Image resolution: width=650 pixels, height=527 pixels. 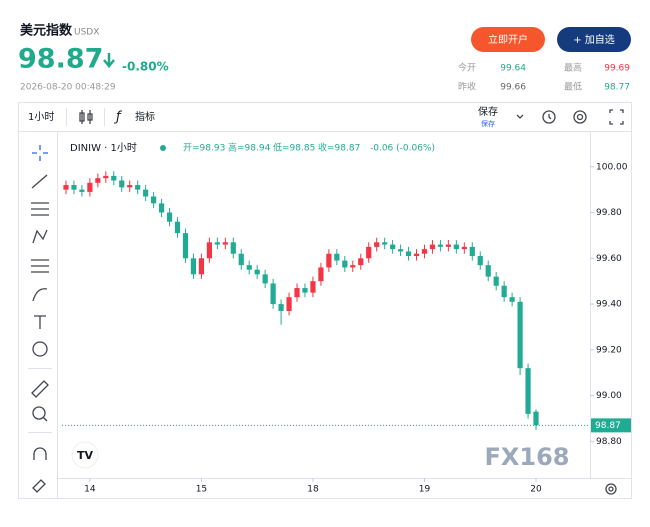 I want to click on watermark: FX168, so click(x=527, y=457).